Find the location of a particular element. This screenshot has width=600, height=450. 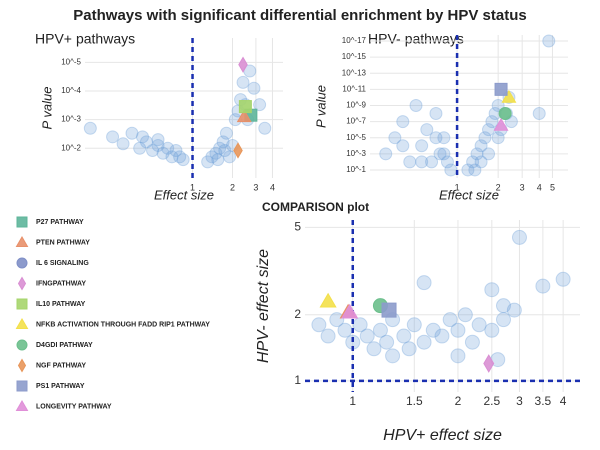

y-tick-label: 10^-13 is located at coordinates (354, 72).